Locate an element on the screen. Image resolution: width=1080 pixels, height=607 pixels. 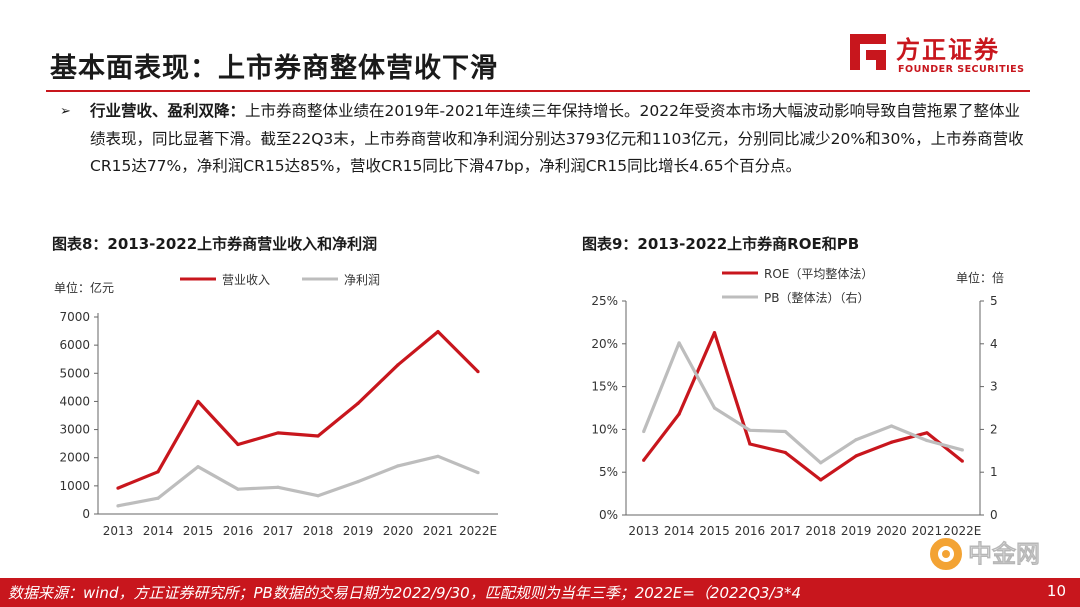
title-divider is located at coordinates (538, 91).